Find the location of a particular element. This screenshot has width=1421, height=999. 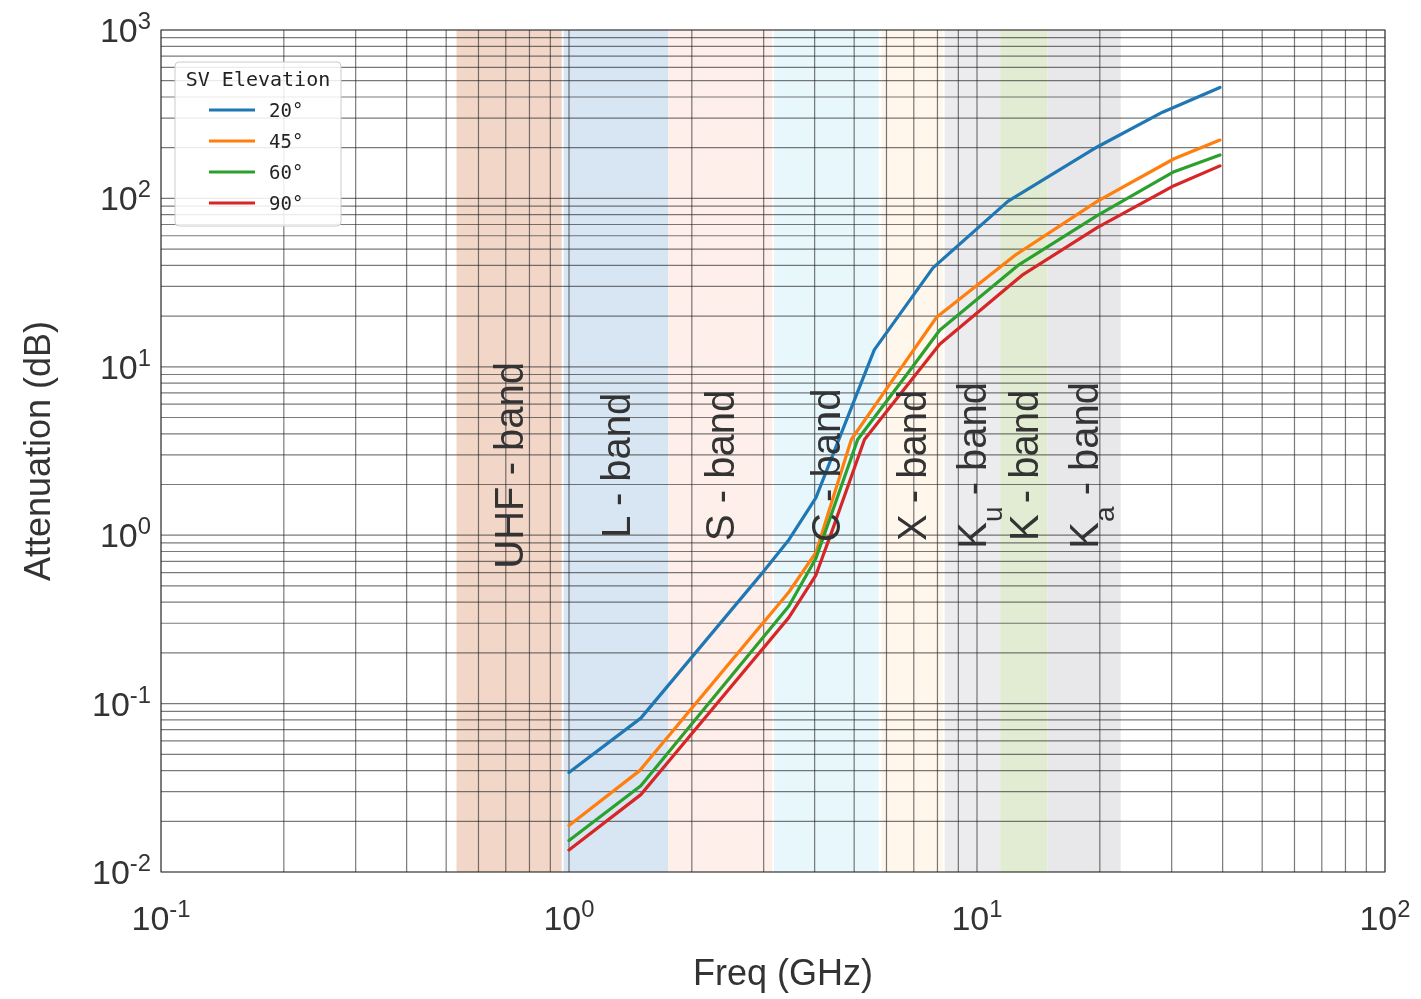

legend-title: SV Elevation is located at coordinates (258, 79).